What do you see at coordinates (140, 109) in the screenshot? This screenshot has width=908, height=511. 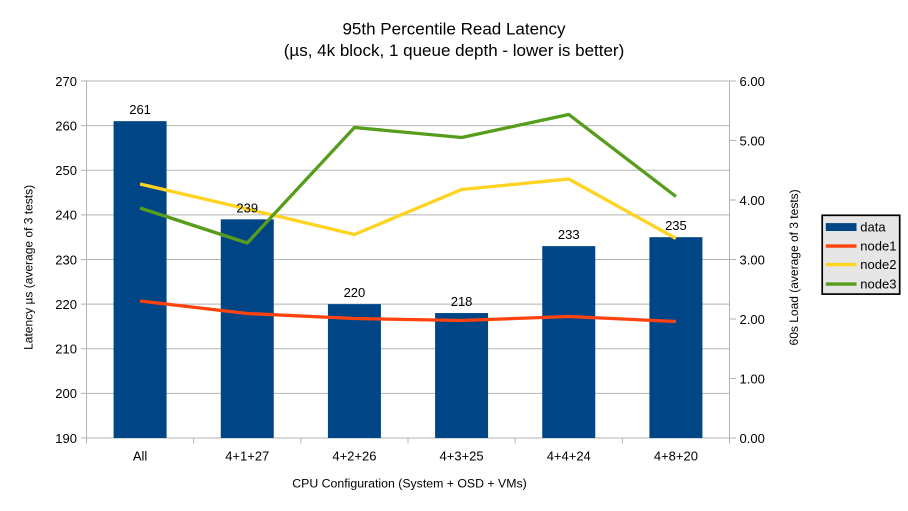 I see `svg-text: 261` at bounding box center [140, 109].